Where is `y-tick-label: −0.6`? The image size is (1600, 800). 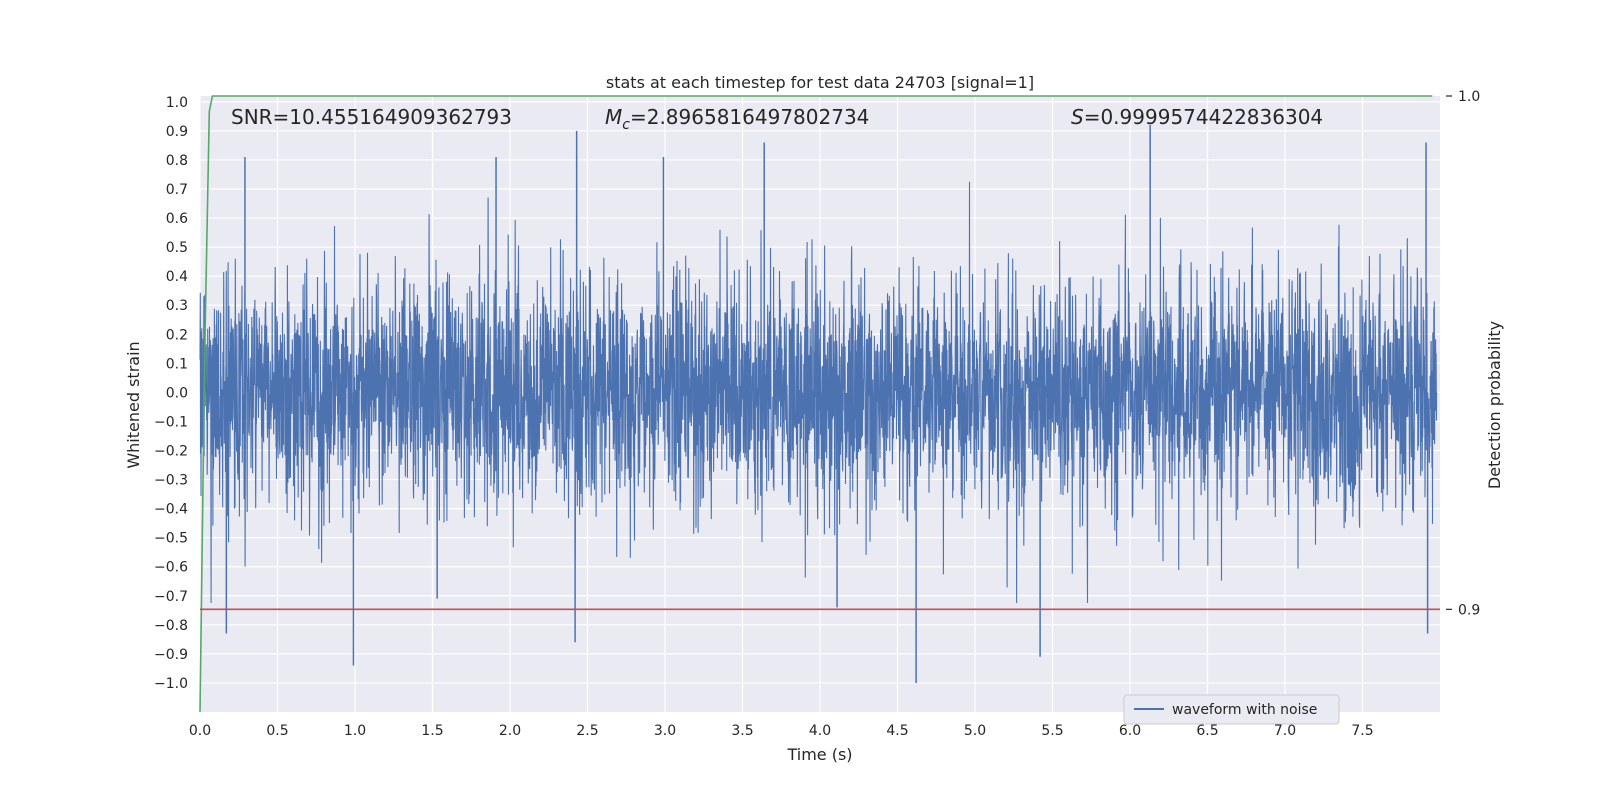 y-tick-label: −0.6 is located at coordinates (171, 568).